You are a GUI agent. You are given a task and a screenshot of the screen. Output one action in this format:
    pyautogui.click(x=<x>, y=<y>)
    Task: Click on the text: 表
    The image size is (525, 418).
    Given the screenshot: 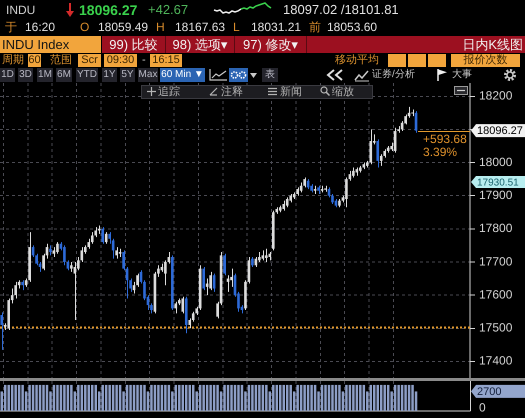 What is the action you would take?
    pyautogui.click(x=270, y=75)
    